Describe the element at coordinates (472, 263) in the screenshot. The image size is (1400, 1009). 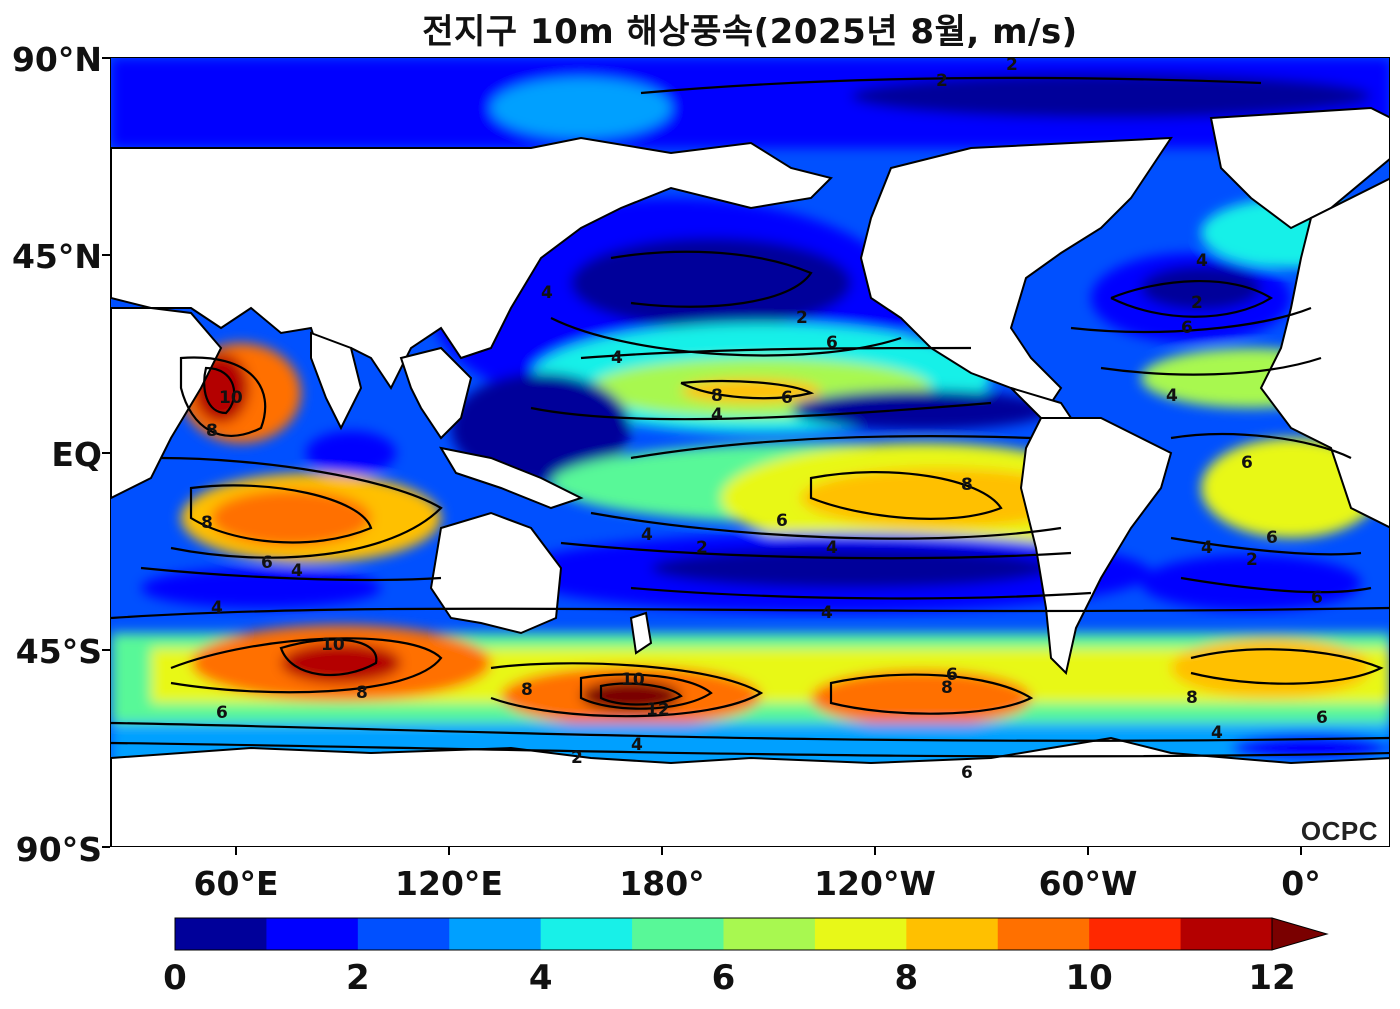
I see `land-eurasia-asia` at that location.